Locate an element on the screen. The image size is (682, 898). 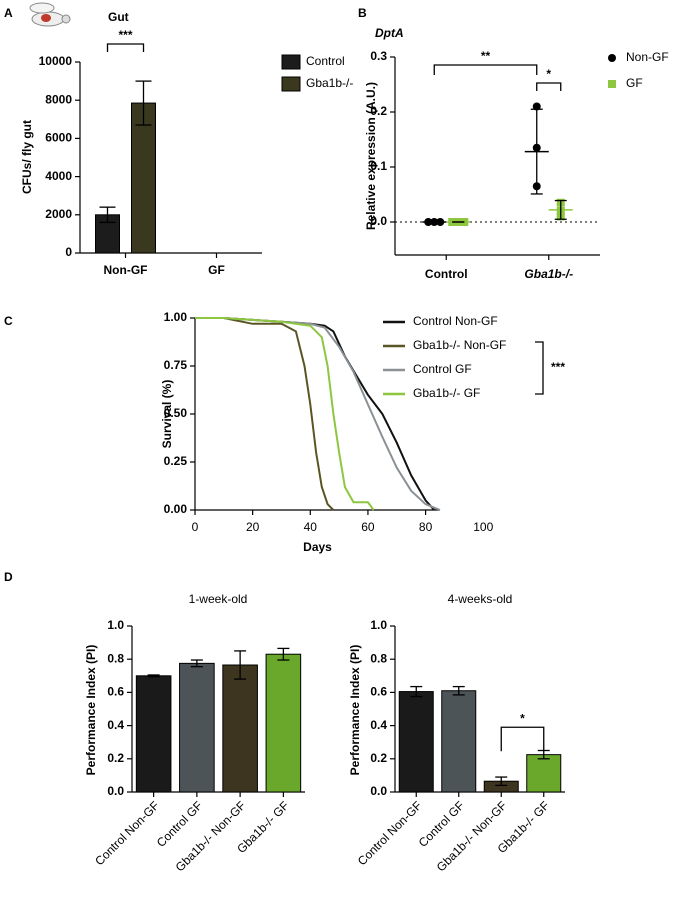
y-tick-label: 0.50 is located at coordinates (176, 413).